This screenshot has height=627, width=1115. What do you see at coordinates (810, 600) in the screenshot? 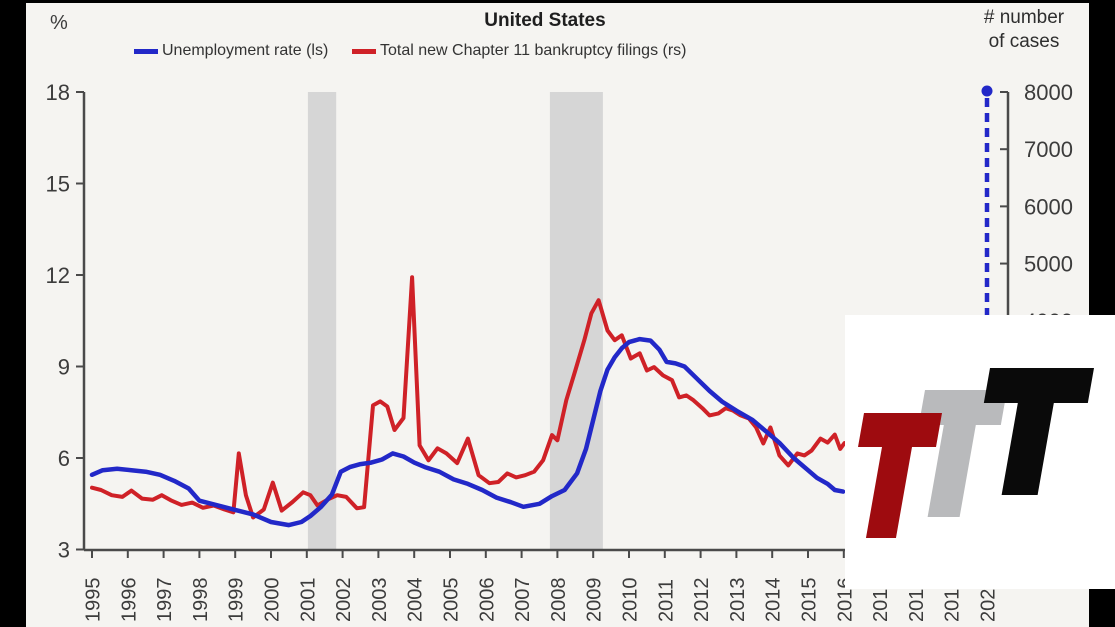
I see `x-tick-label: 2015` at bounding box center [810, 600].